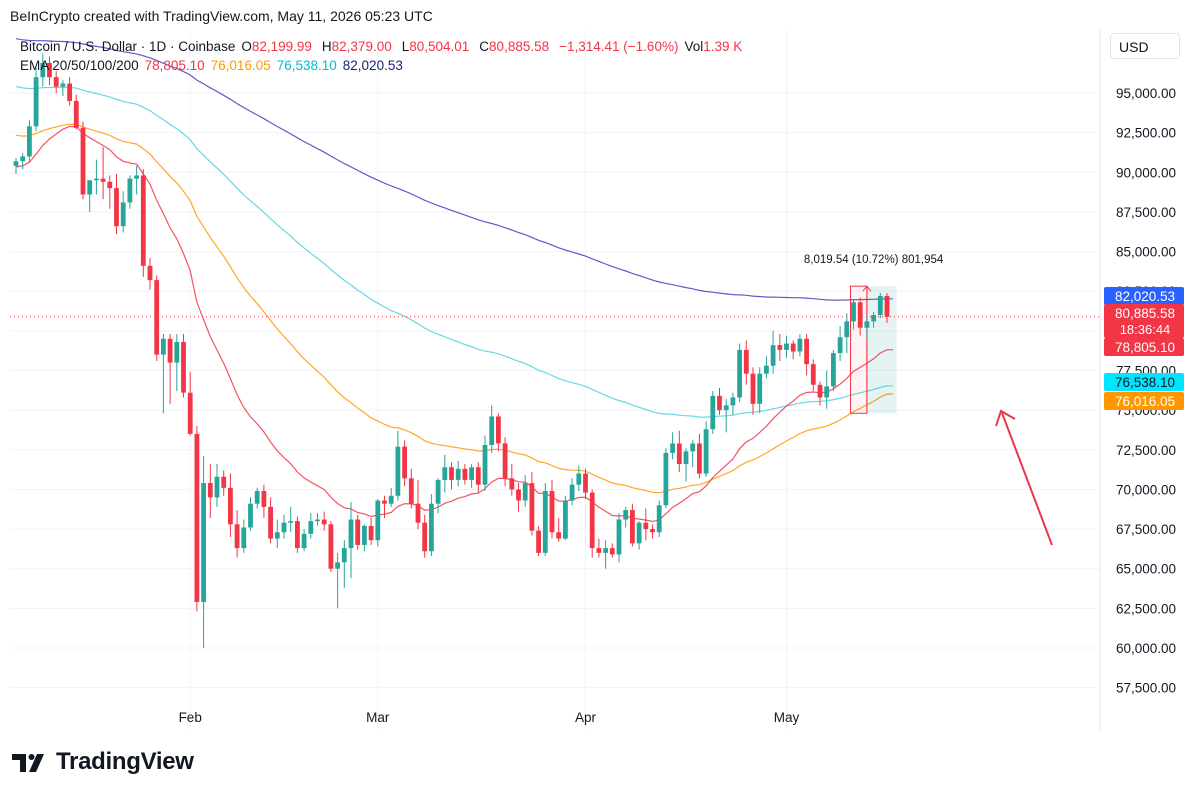 The height and width of the screenshot is (795, 1200). I want to click on price-tag-ema50, so click(1144, 401).